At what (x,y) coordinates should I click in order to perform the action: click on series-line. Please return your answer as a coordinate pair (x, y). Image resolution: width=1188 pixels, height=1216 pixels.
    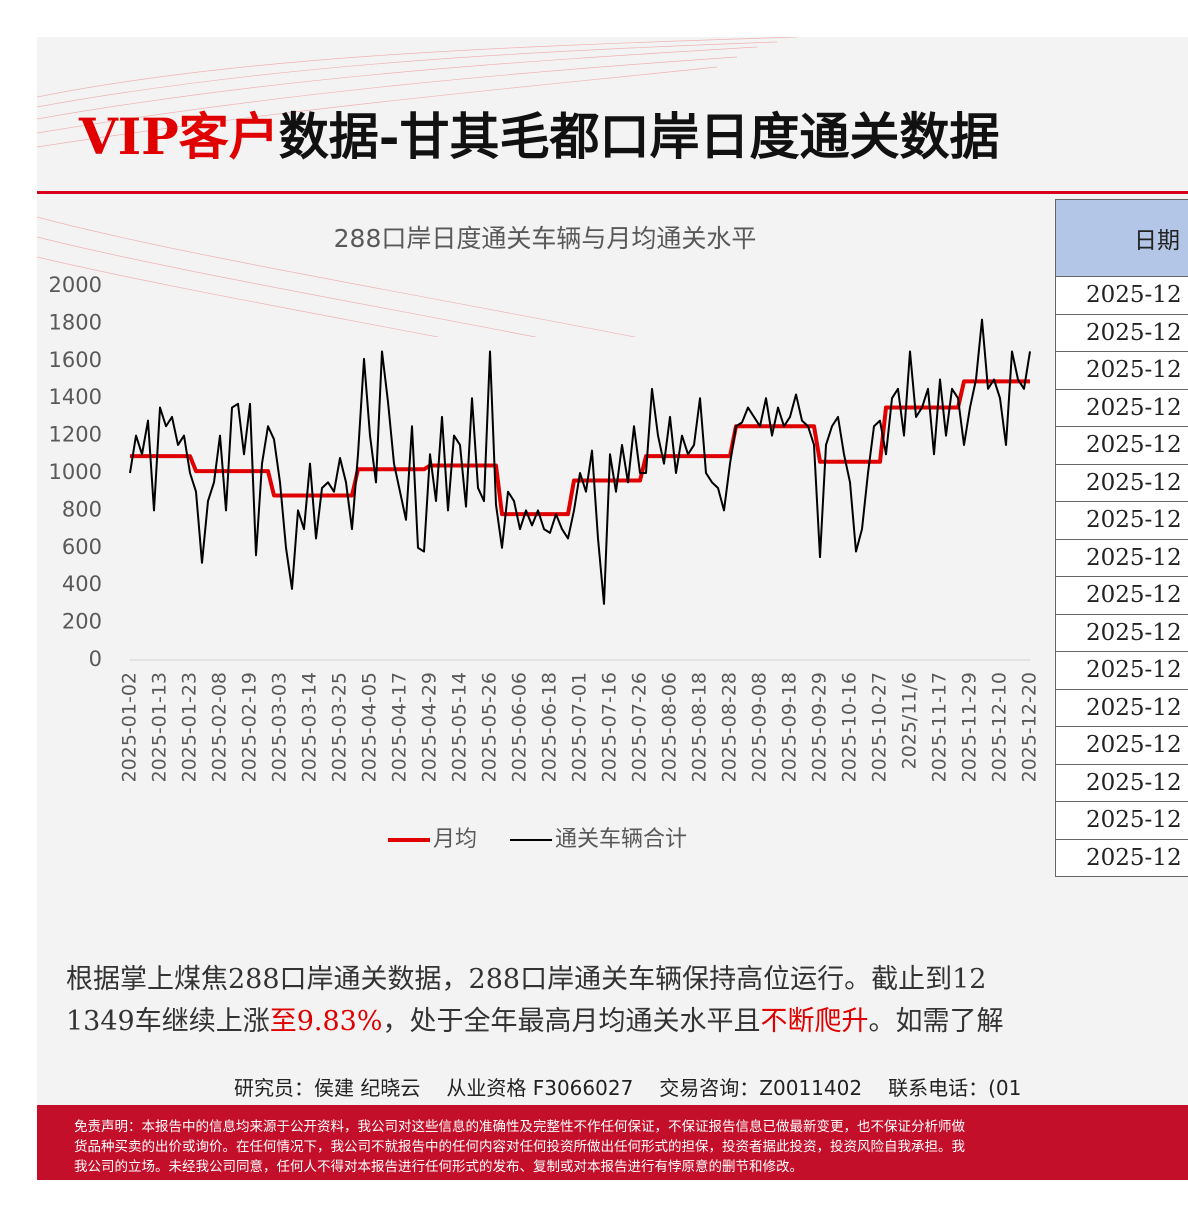
    Looking at the image, I should click on (580, 448).